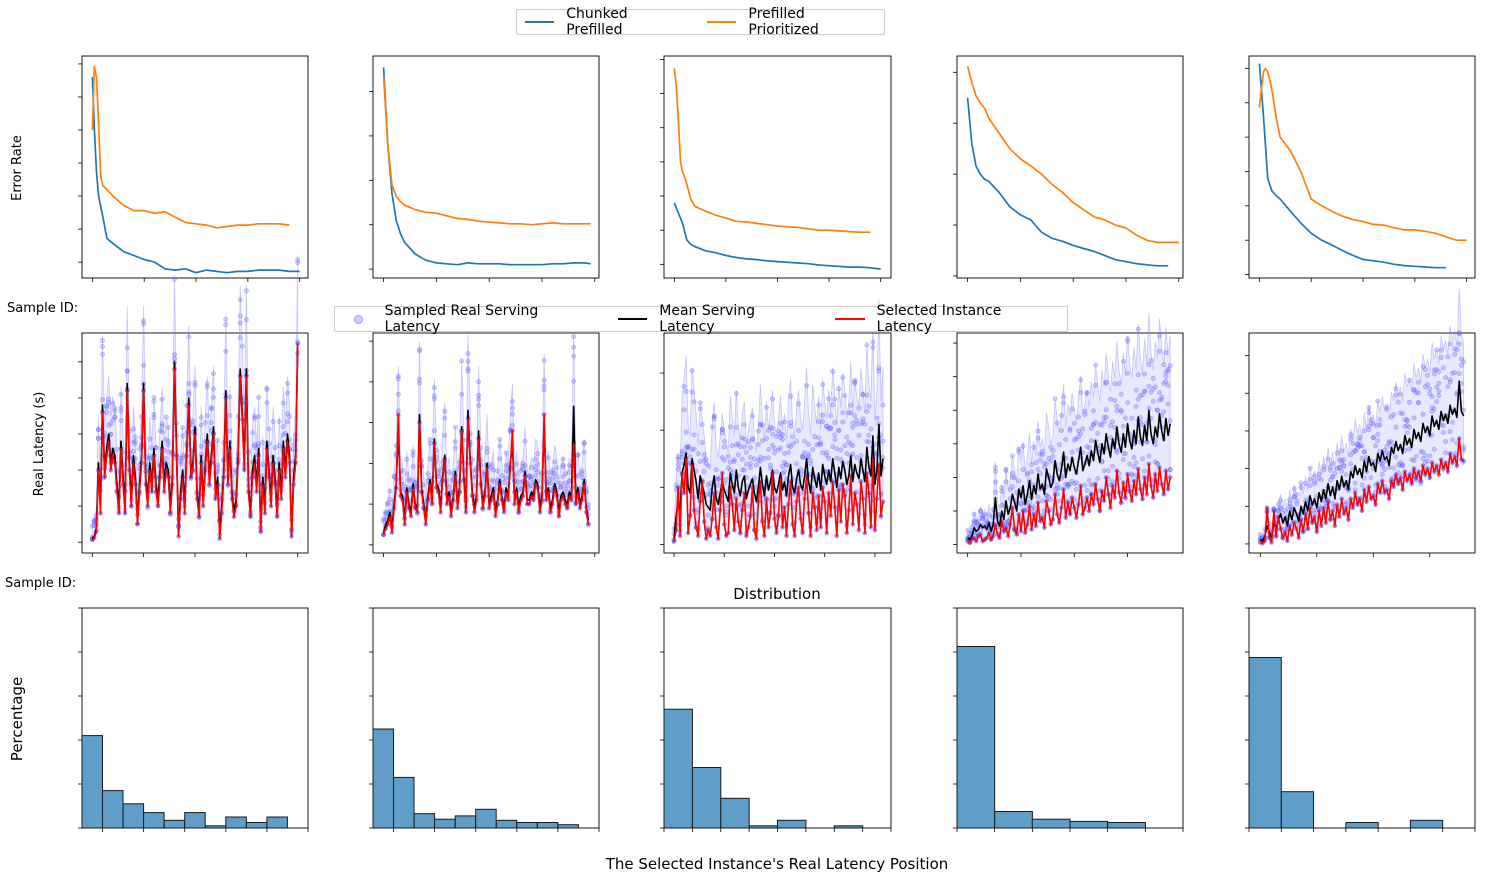 The image size is (1489, 882). What do you see at coordinates (195, 442) in the screenshot?
I see `series-line-selected-latency` at bounding box center [195, 442].